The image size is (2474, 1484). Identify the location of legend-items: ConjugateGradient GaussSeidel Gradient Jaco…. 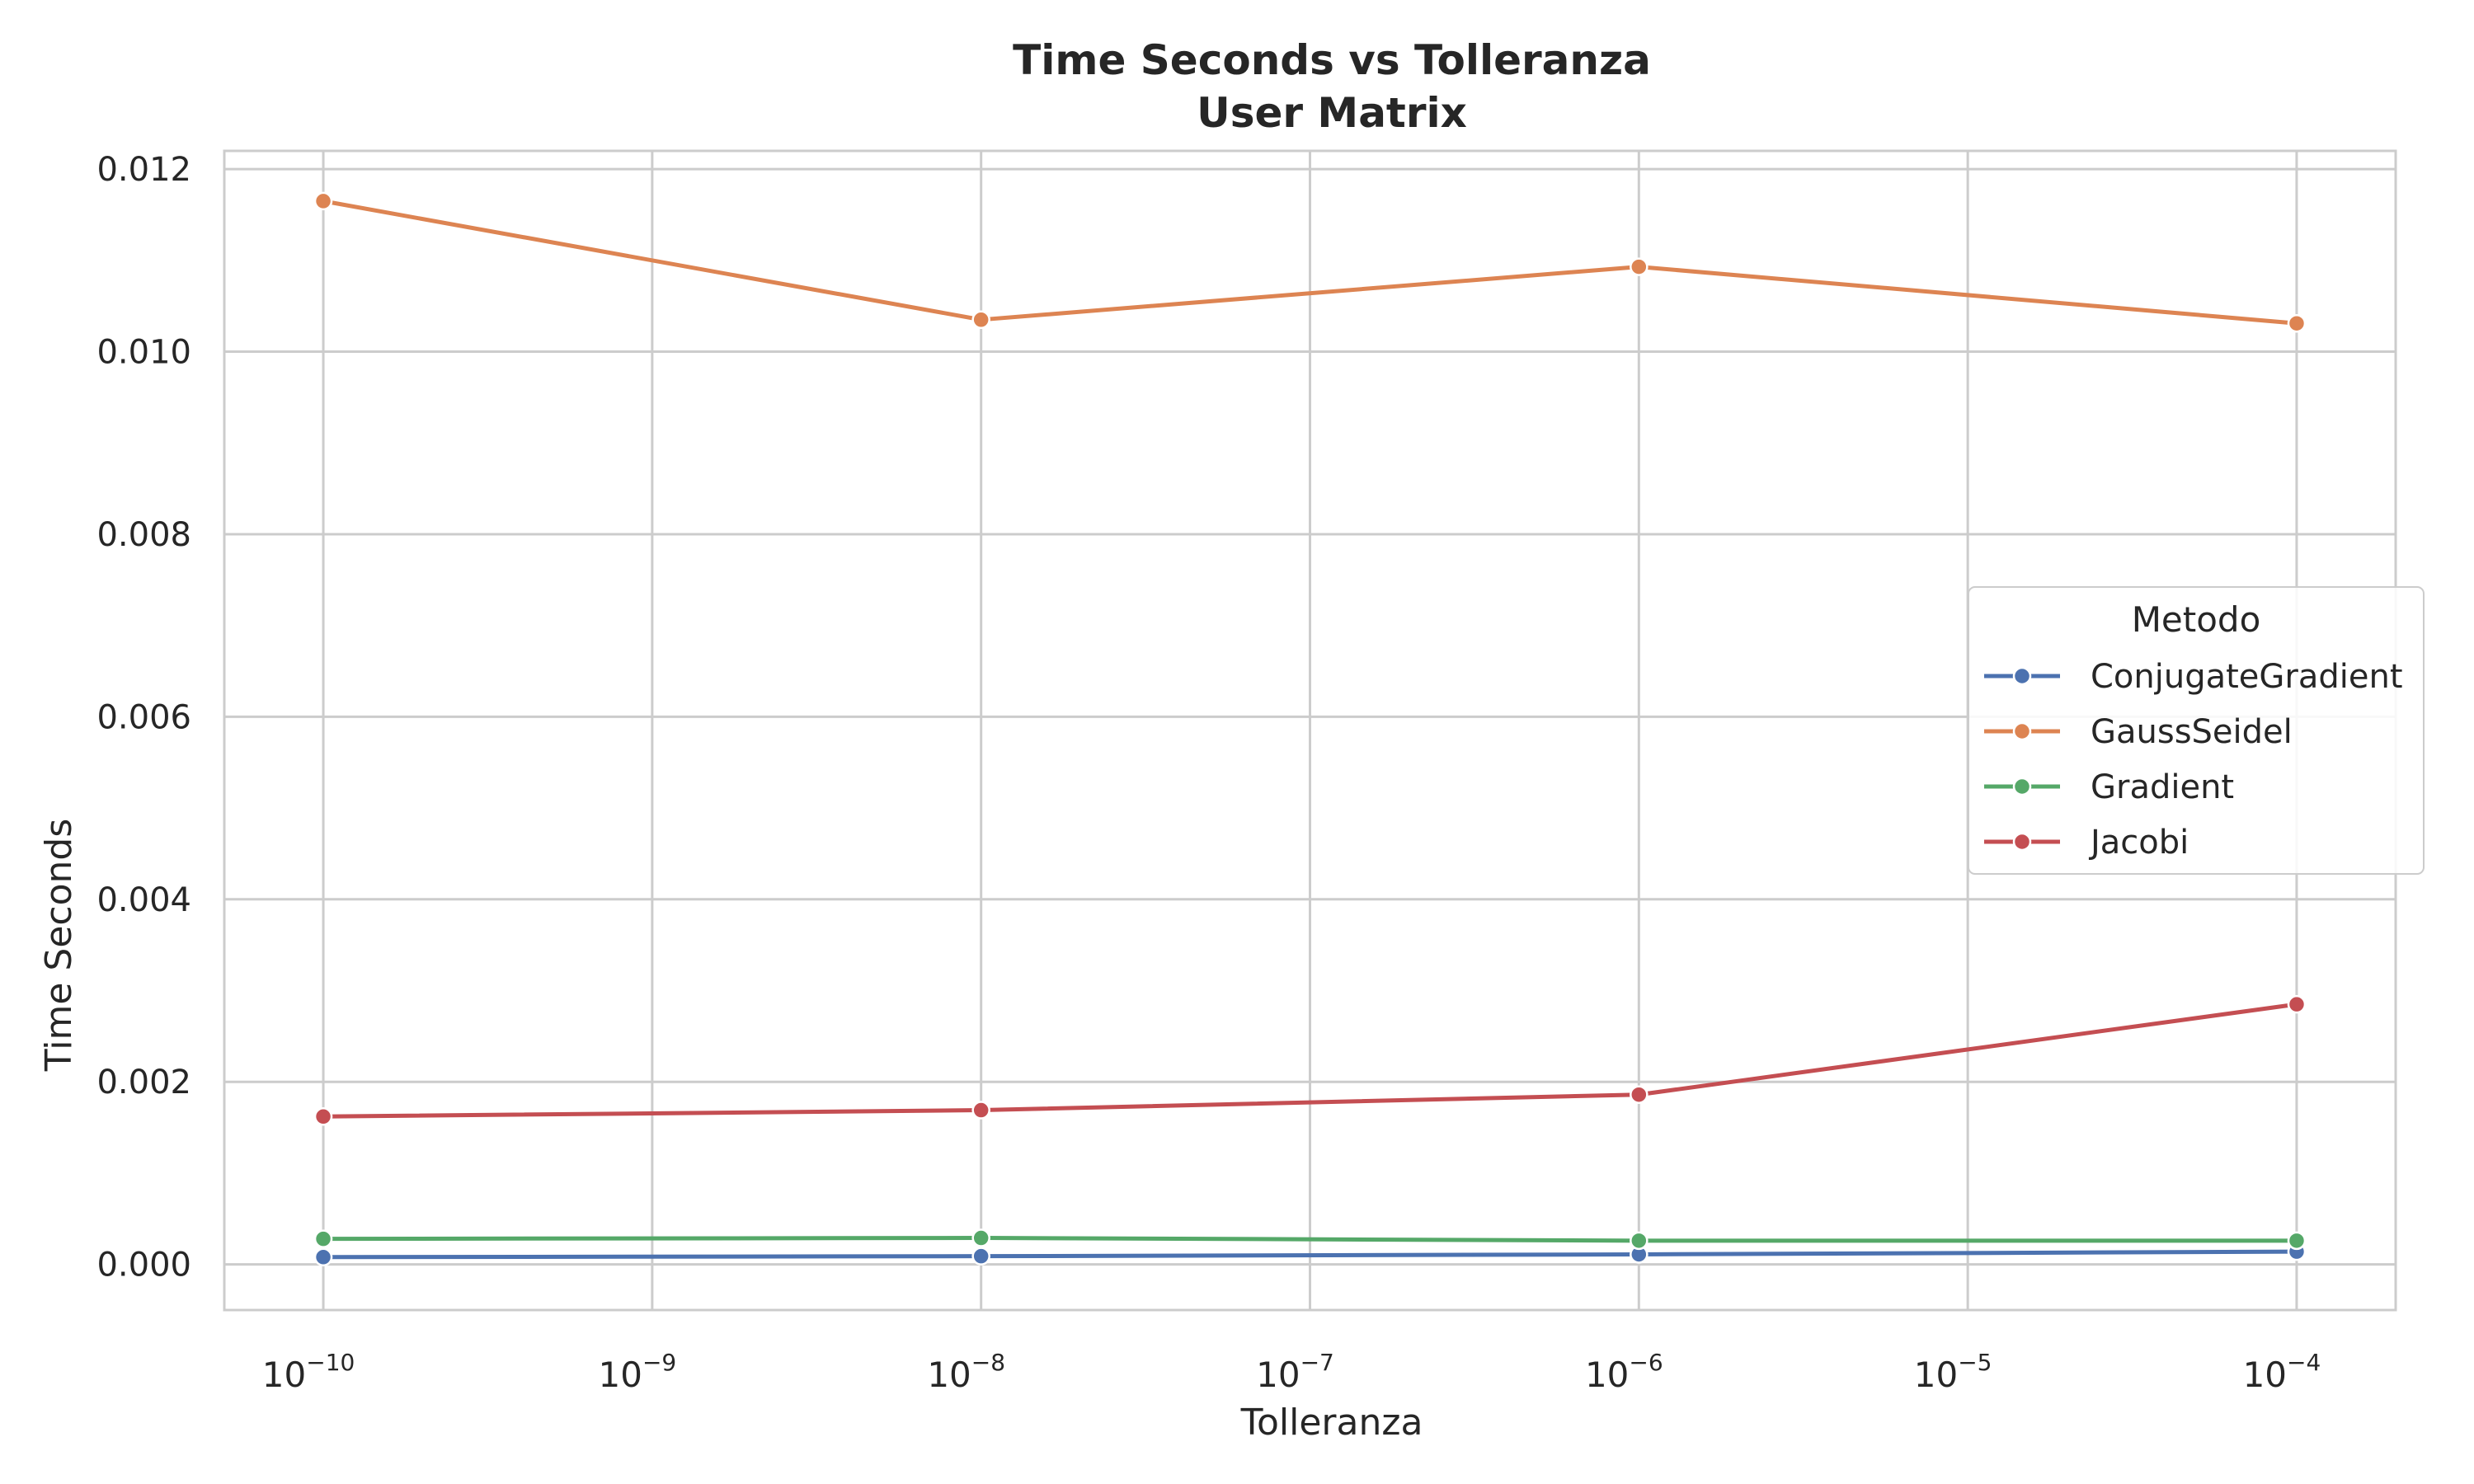
(2193, 760).